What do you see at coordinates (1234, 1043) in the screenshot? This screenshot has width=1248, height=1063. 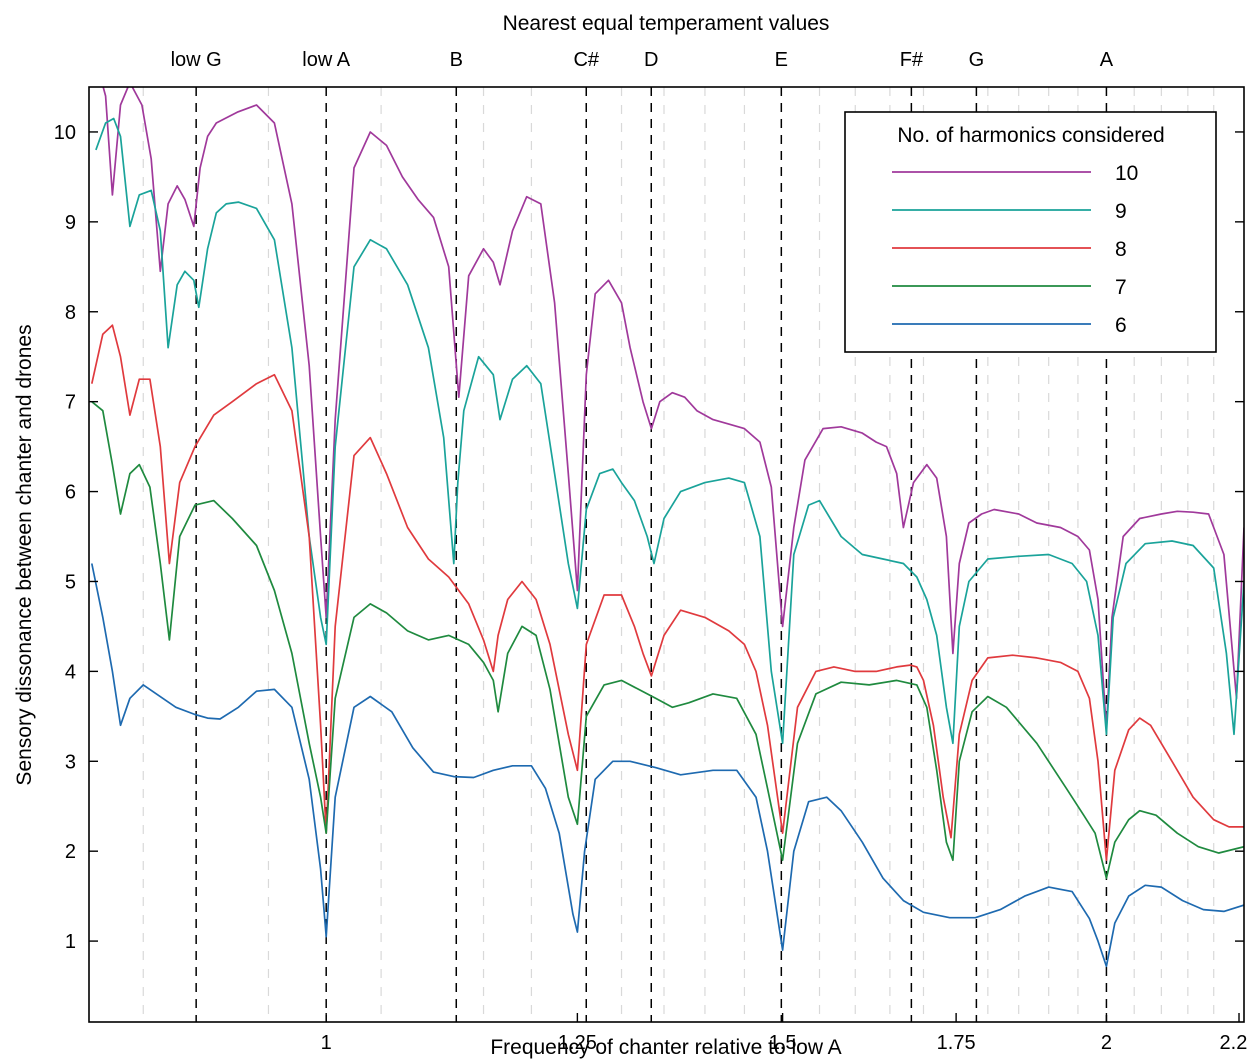 I see `x-tick-label: 2.25` at bounding box center [1234, 1043].